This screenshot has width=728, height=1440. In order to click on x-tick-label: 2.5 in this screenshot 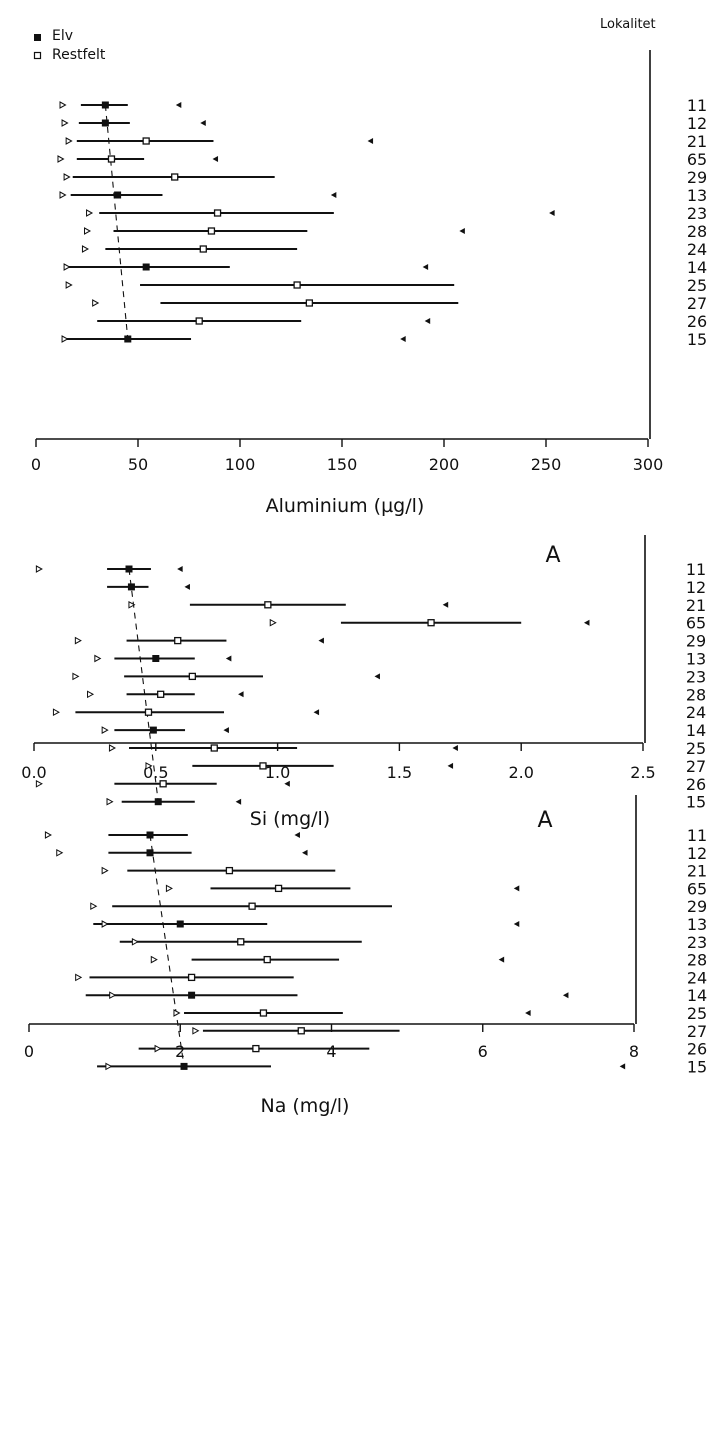, I will do `click(642, 772)`.